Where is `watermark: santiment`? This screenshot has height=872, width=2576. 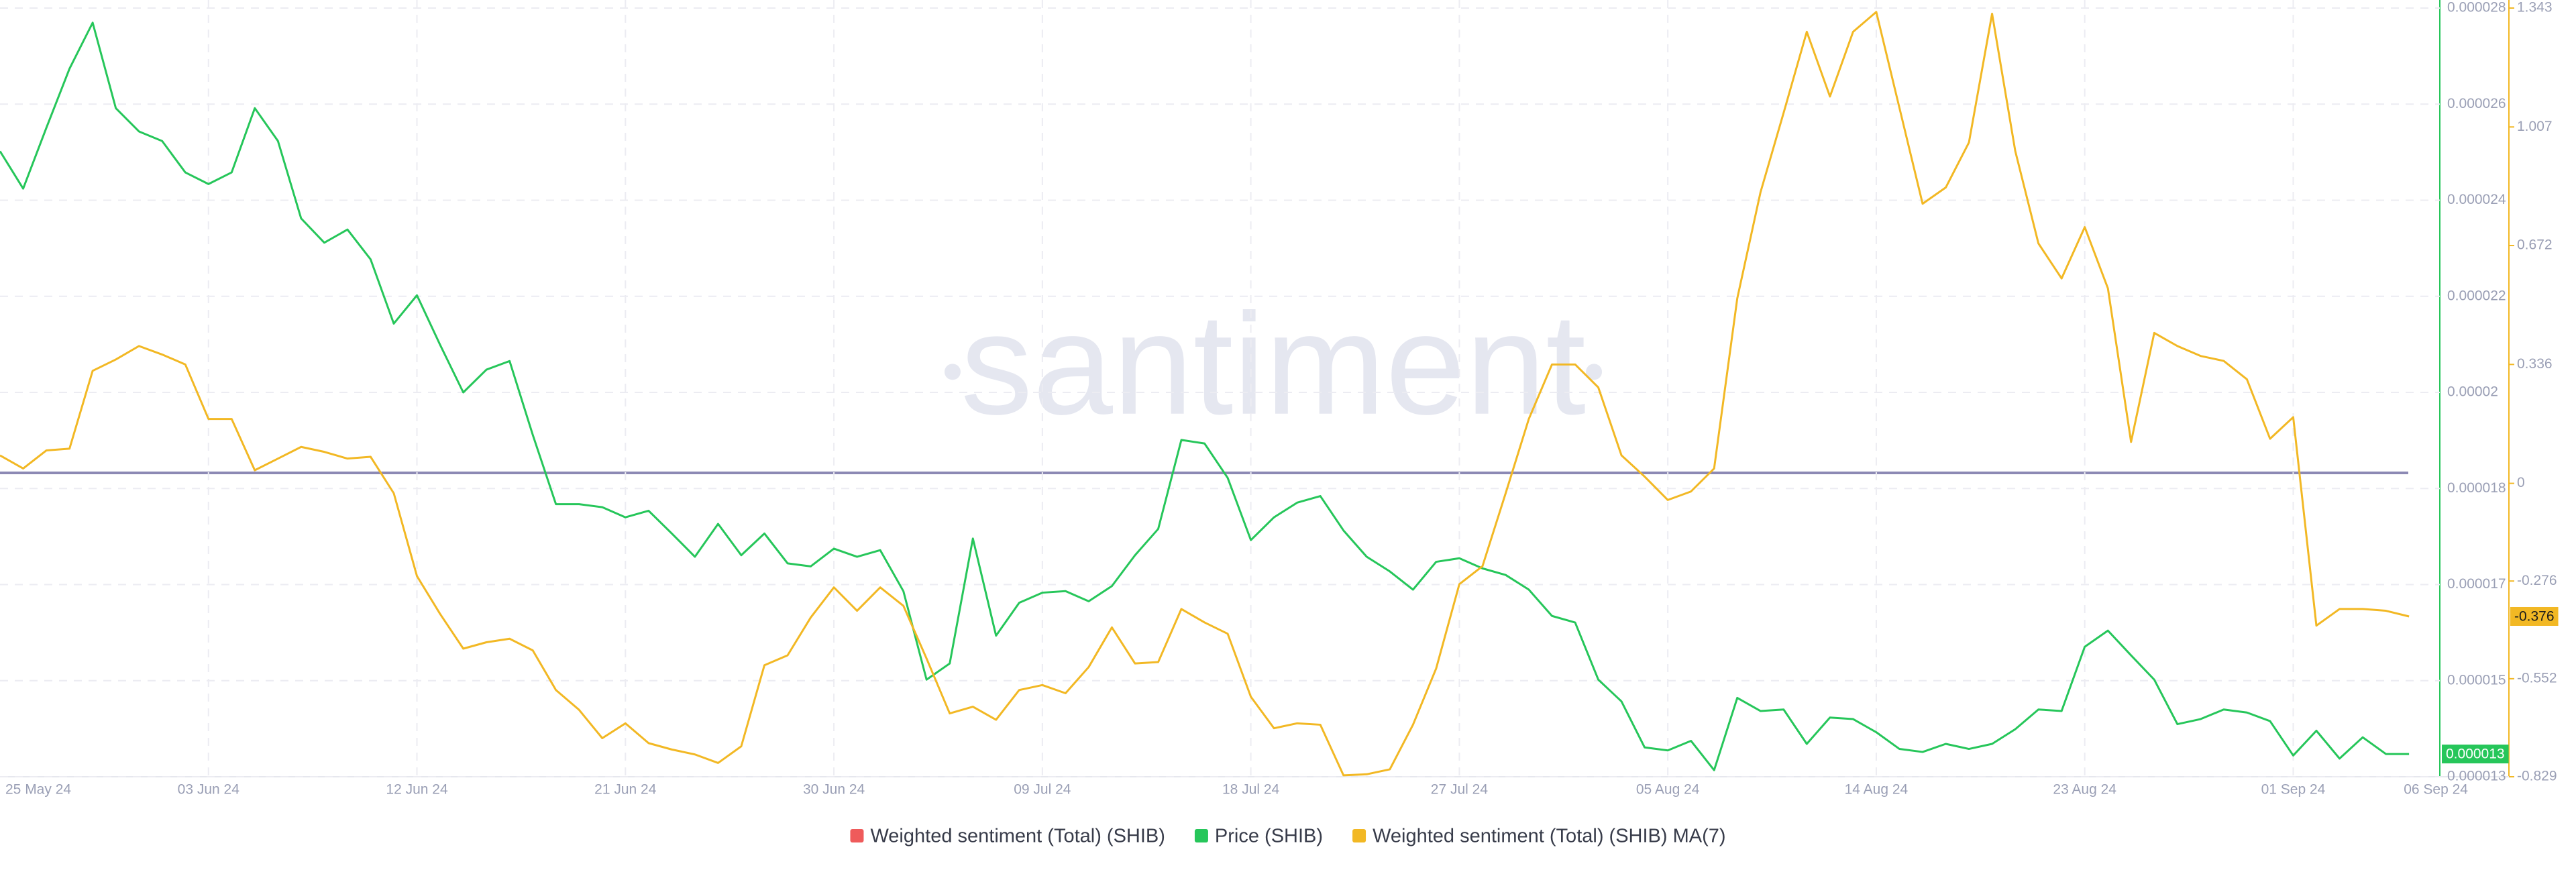
watermark: santiment is located at coordinates (1273, 364).